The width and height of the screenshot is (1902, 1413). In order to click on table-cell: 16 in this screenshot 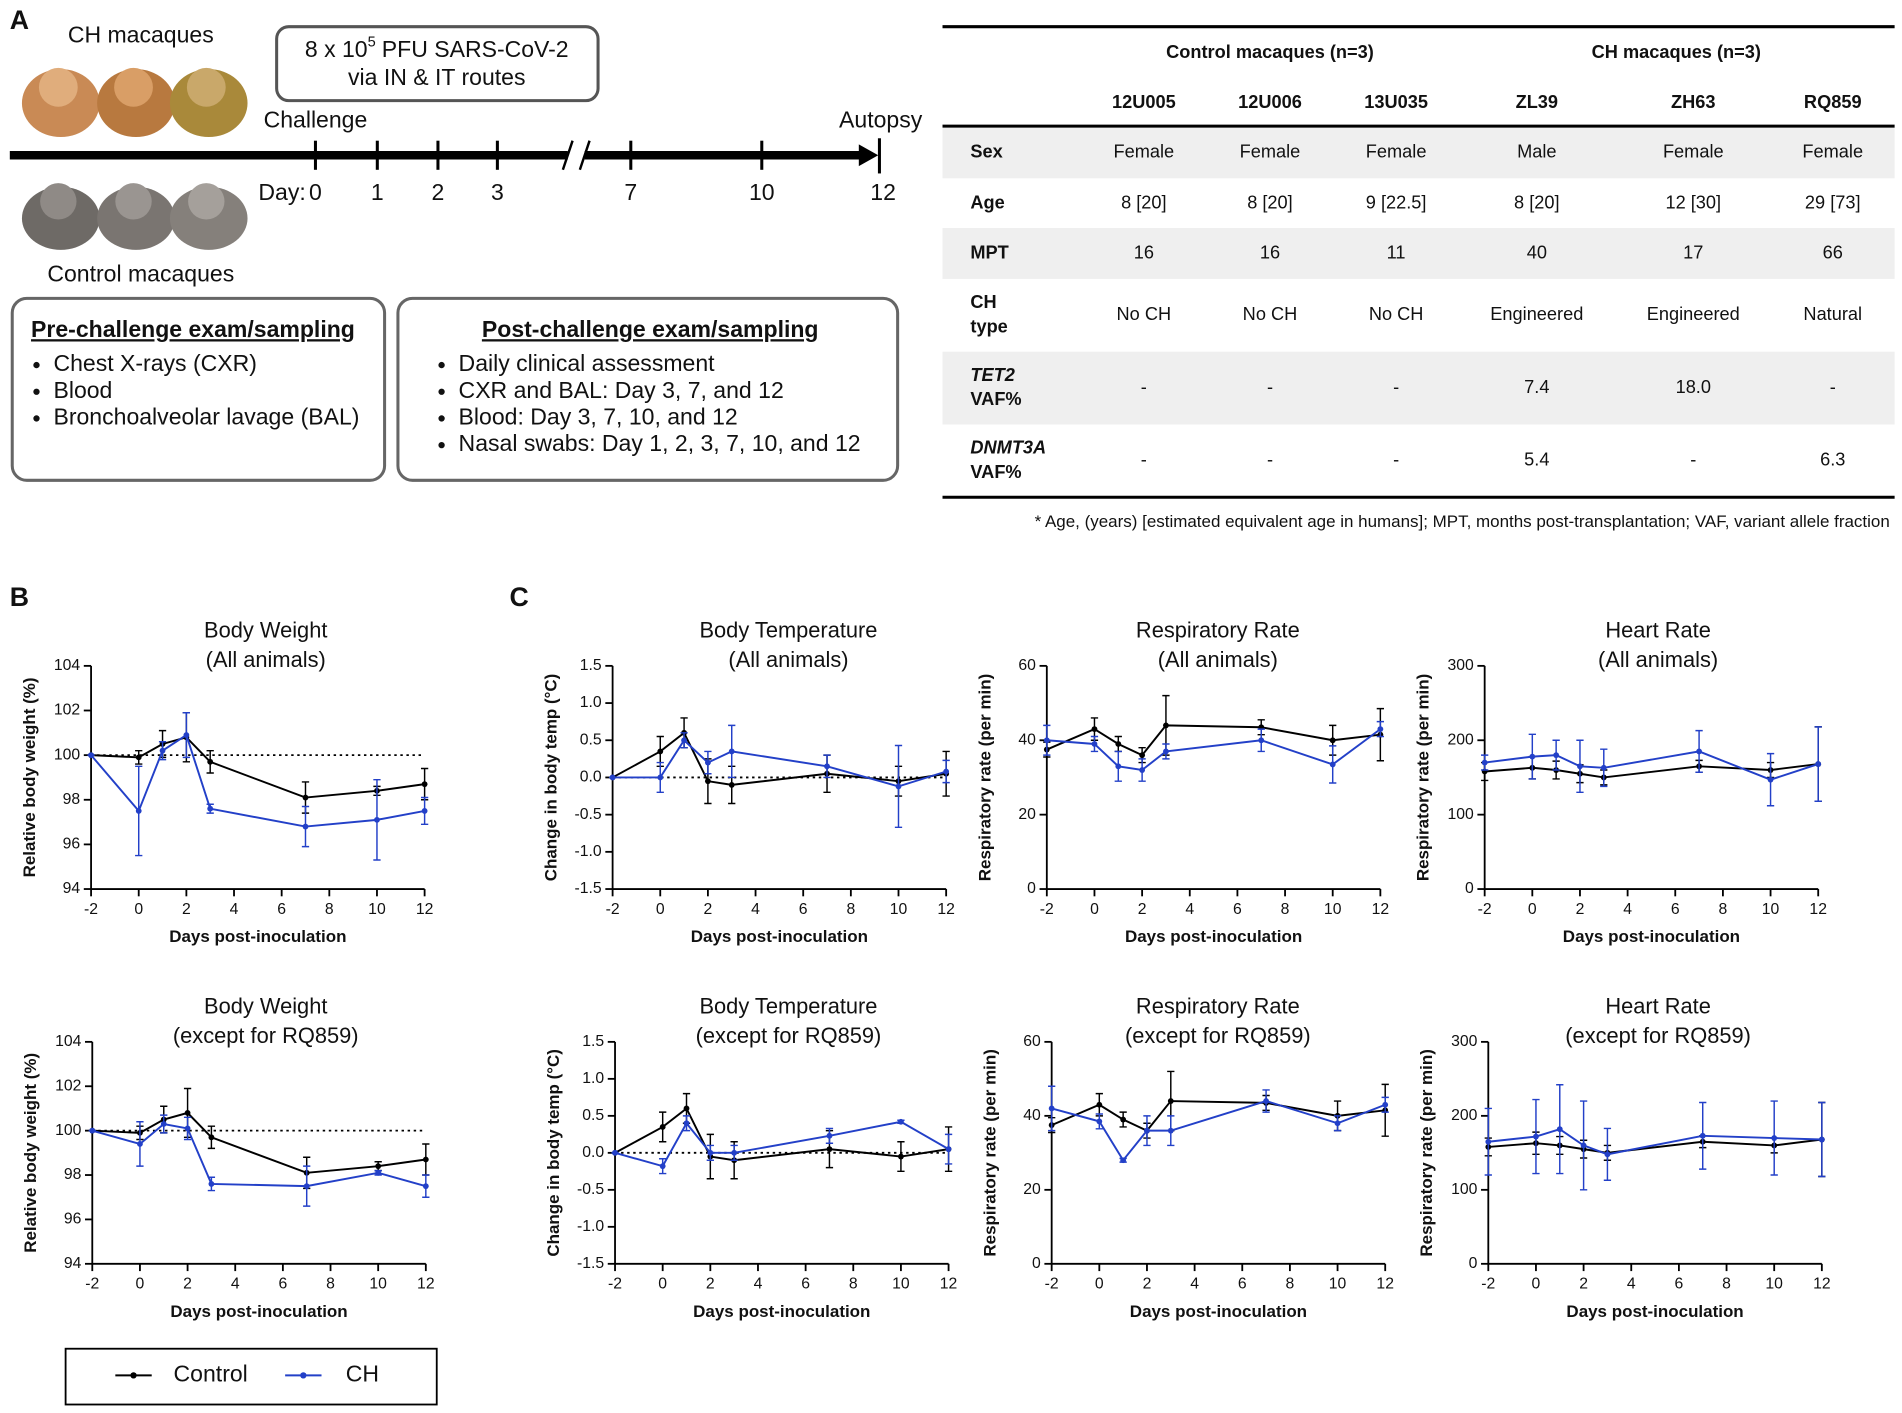, I will do `click(1144, 252)`.